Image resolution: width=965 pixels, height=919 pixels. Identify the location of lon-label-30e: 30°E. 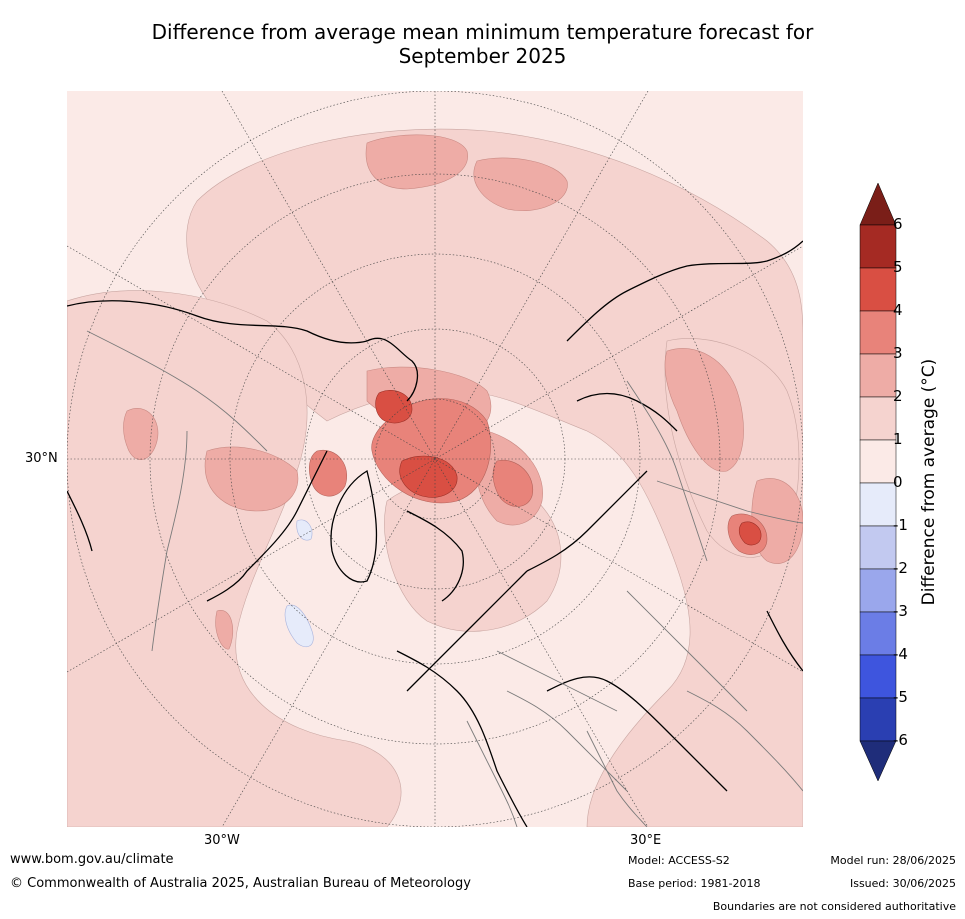
(646, 840).